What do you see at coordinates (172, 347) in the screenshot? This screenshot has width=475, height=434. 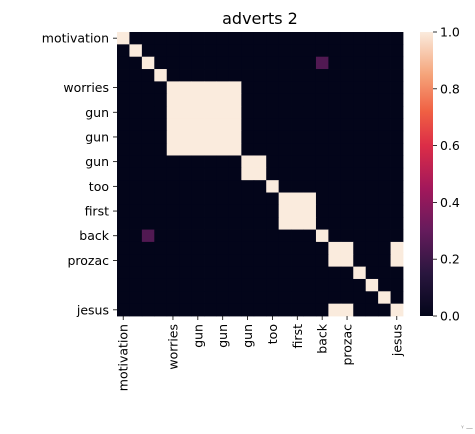 I see `x-tick-label: worries` at bounding box center [172, 347].